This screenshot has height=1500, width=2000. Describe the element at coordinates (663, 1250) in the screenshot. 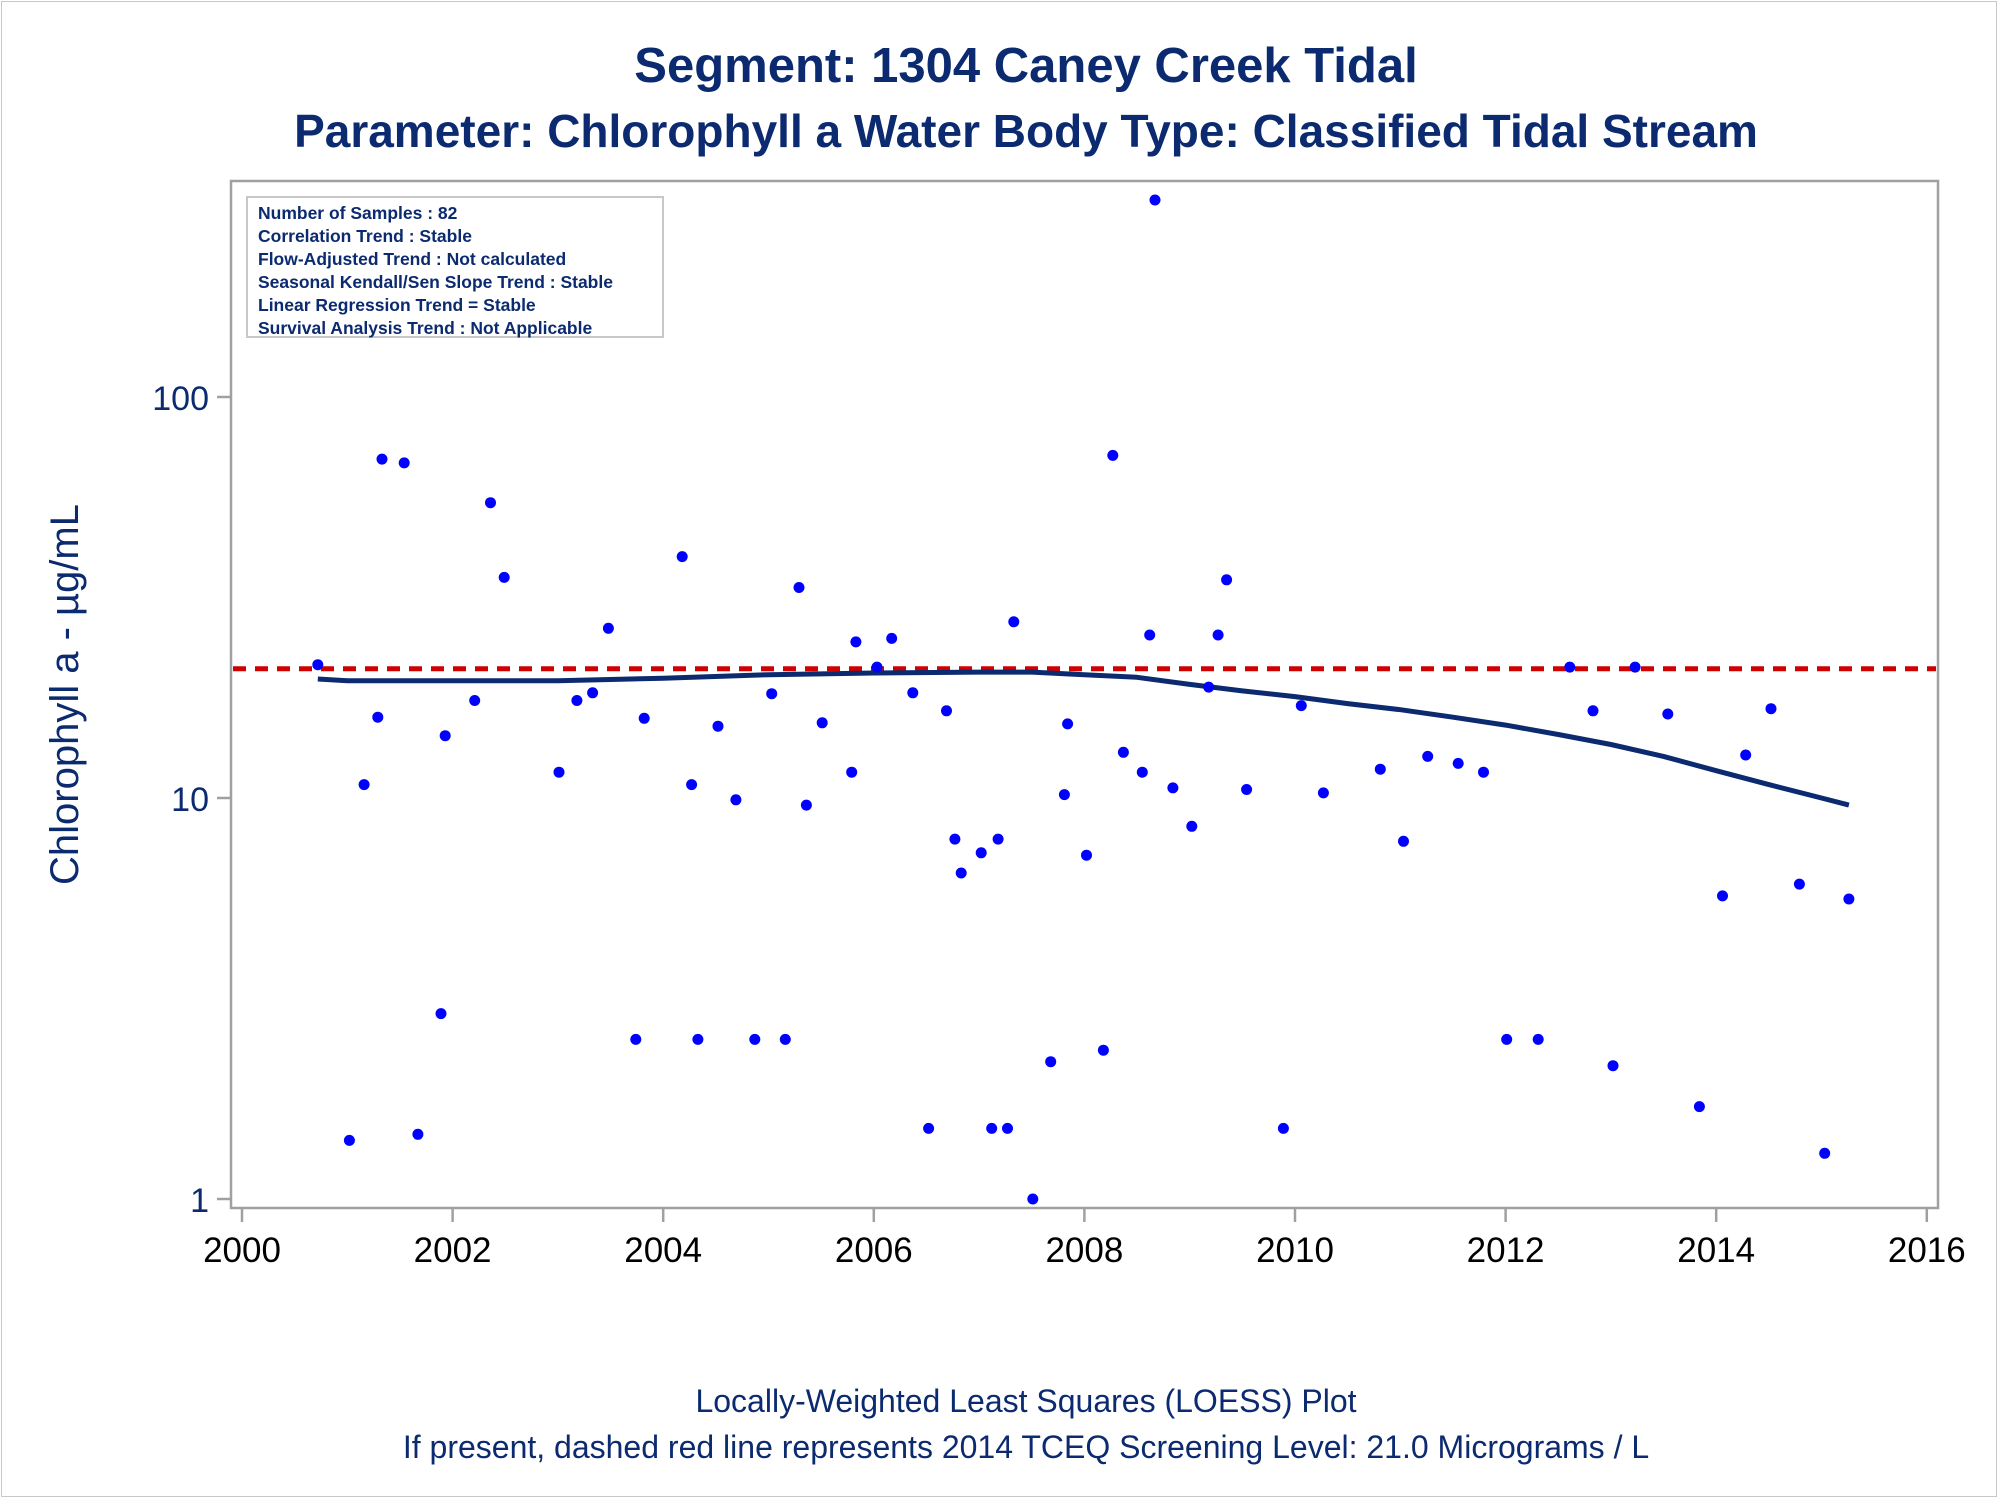

I see `x-tick-label: 2004` at that location.